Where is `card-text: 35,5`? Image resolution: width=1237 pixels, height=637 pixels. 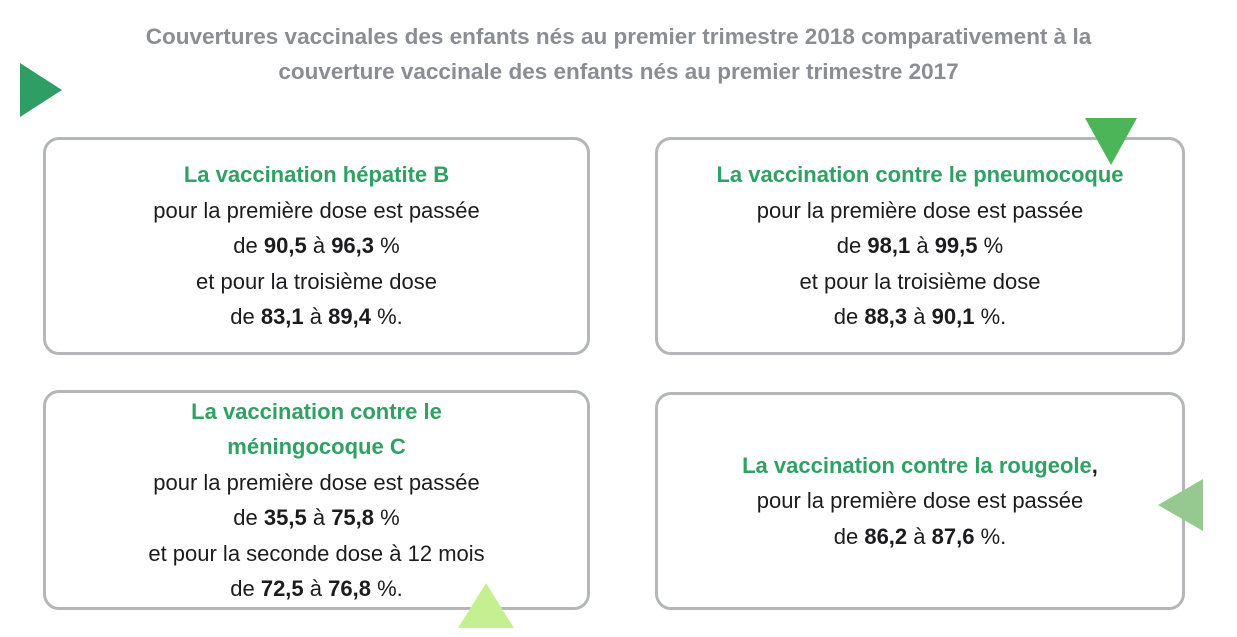 card-text: 35,5 is located at coordinates (285, 517).